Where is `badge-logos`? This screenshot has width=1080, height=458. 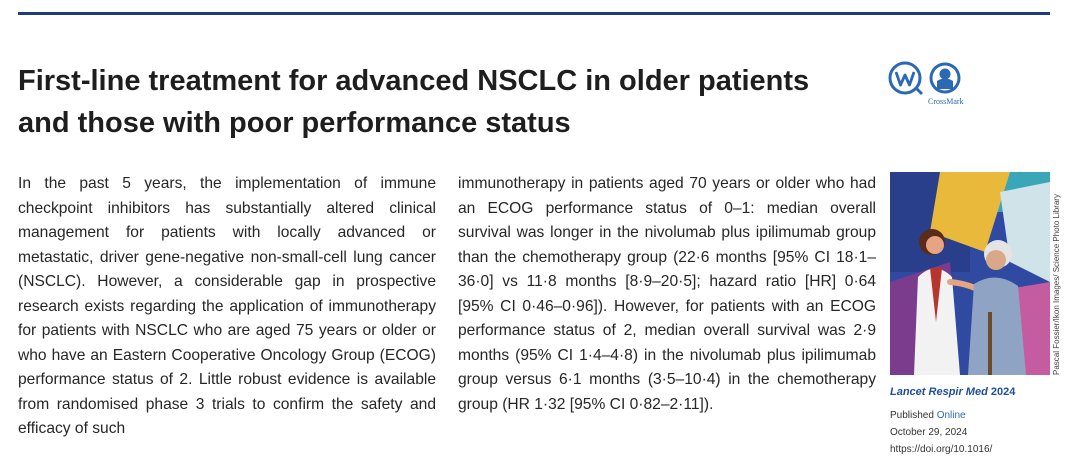
badge-logos is located at coordinates (924, 78).